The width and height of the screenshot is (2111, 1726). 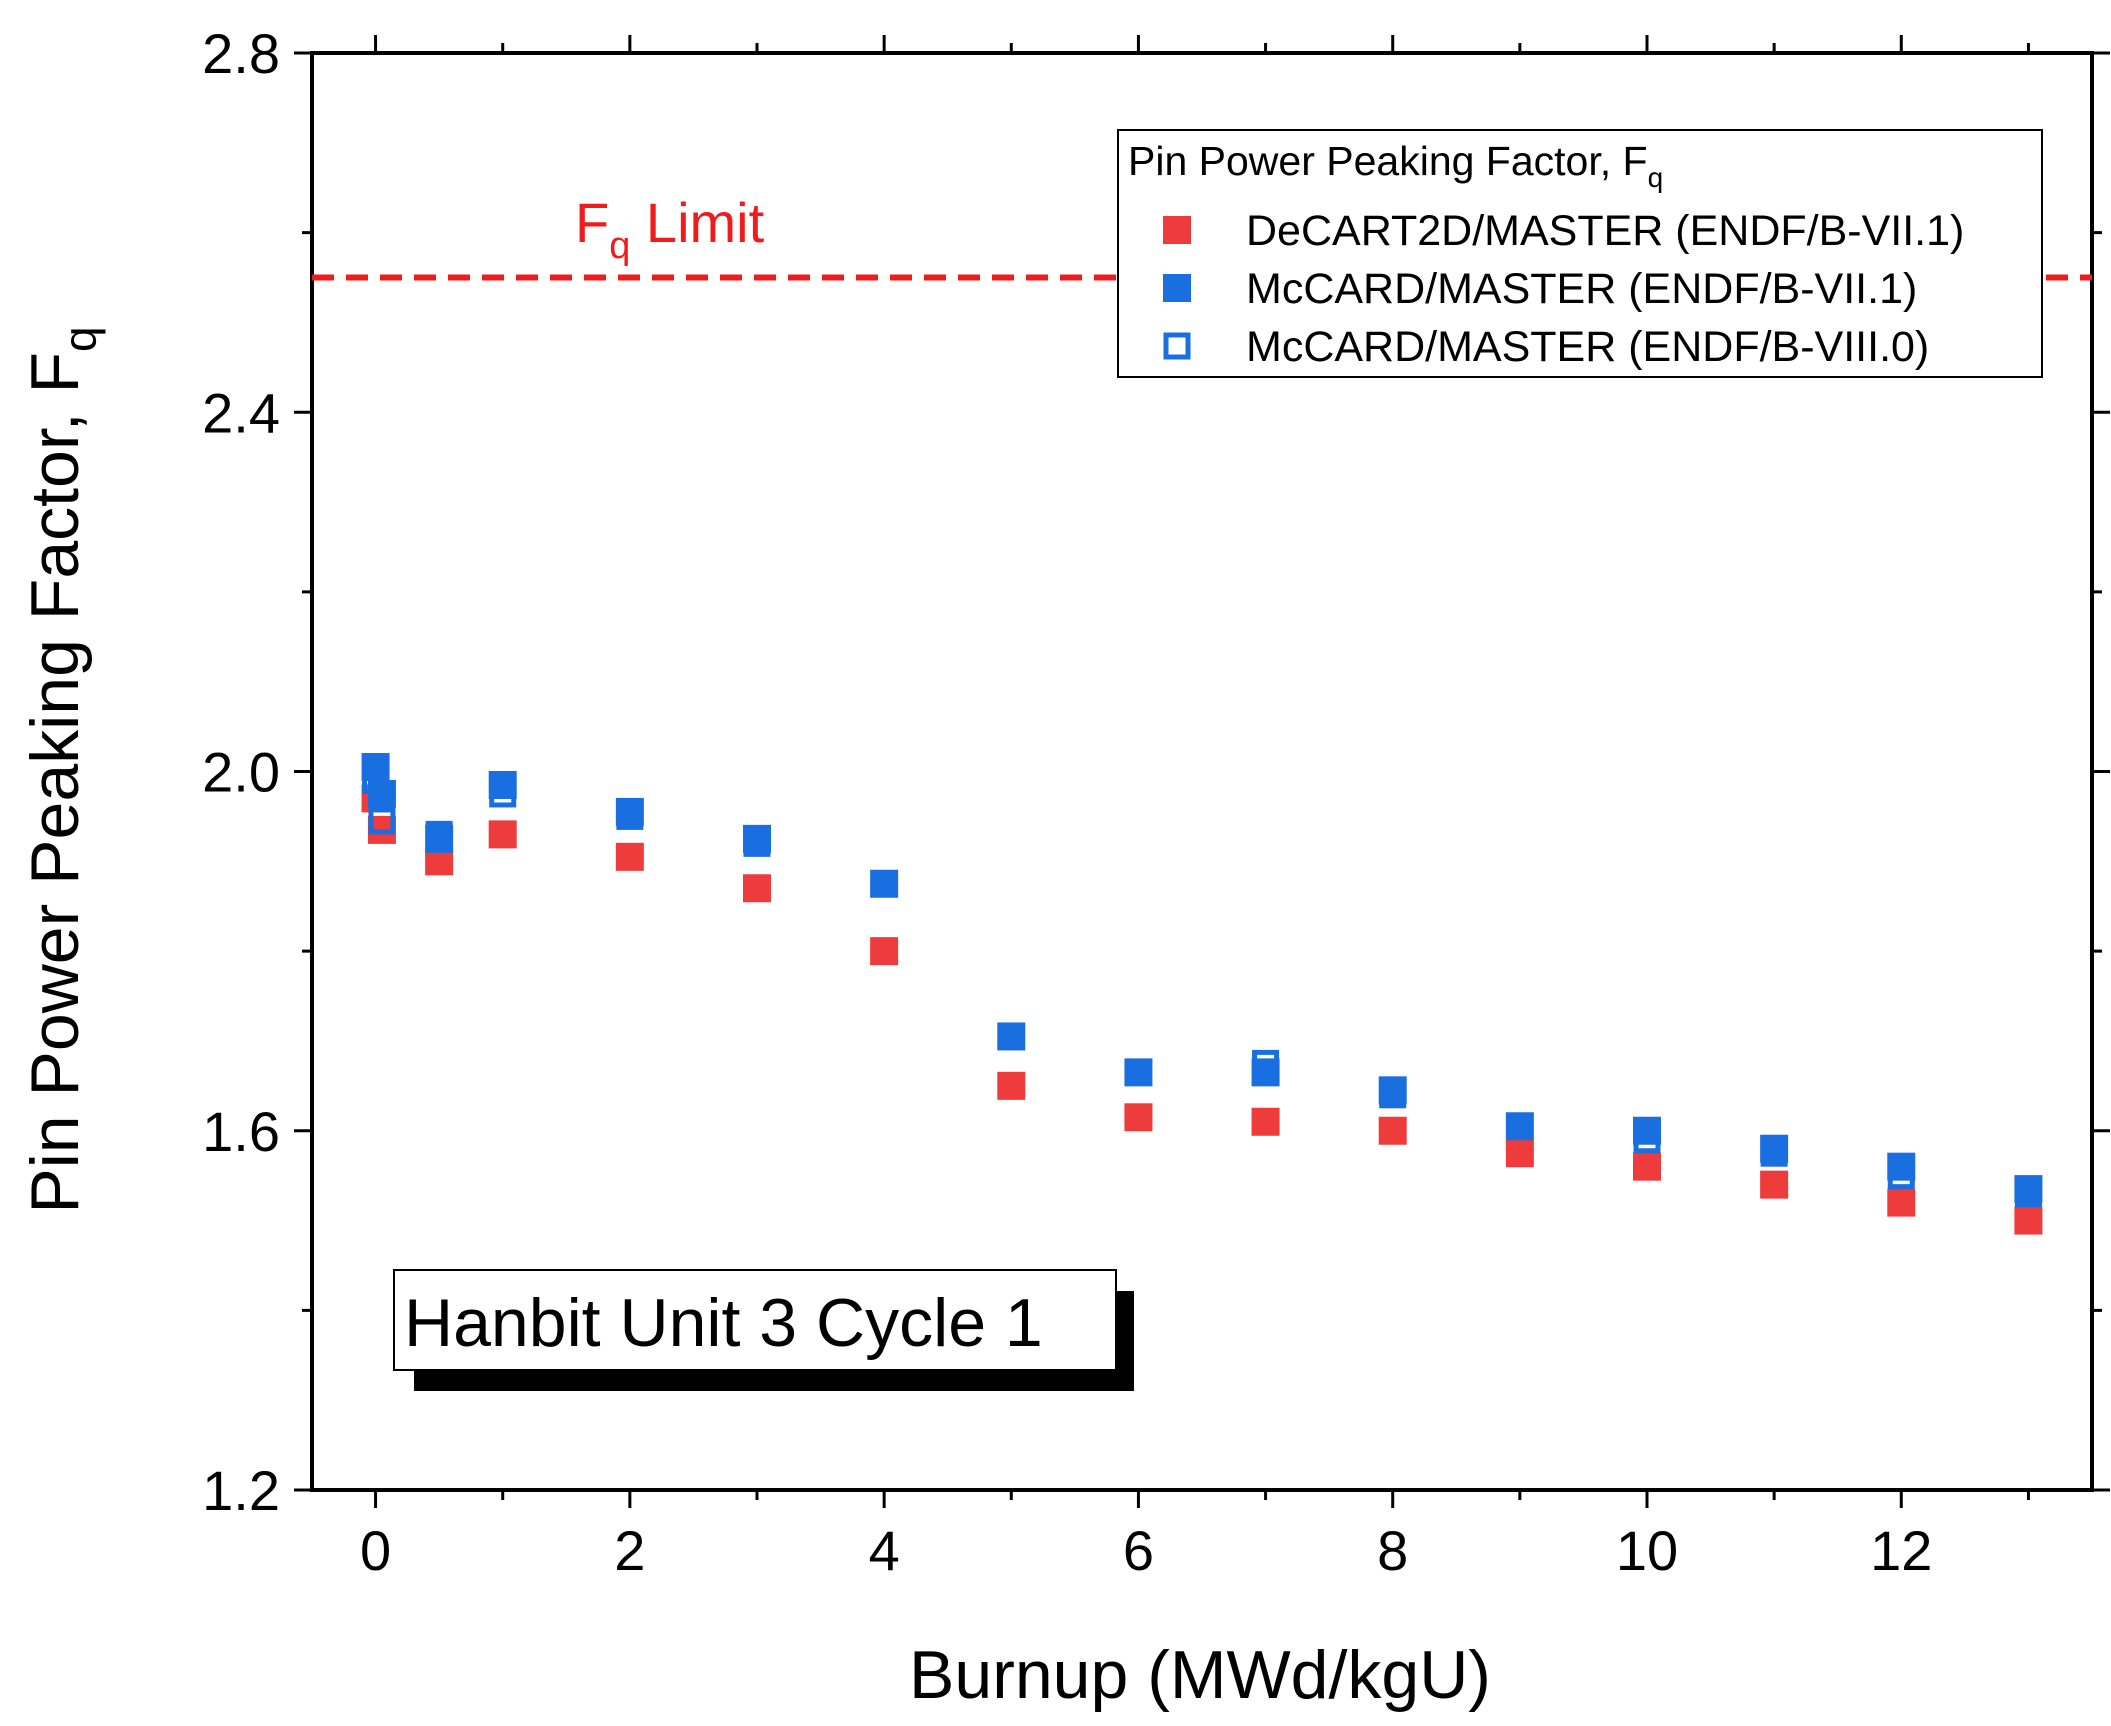 What do you see at coordinates (1581, 289) in the screenshot?
I see `legend-label-mccard-vii: McCARD/MASTER (ENDF/B-VII.1)` at bounding box center [1581, 289].